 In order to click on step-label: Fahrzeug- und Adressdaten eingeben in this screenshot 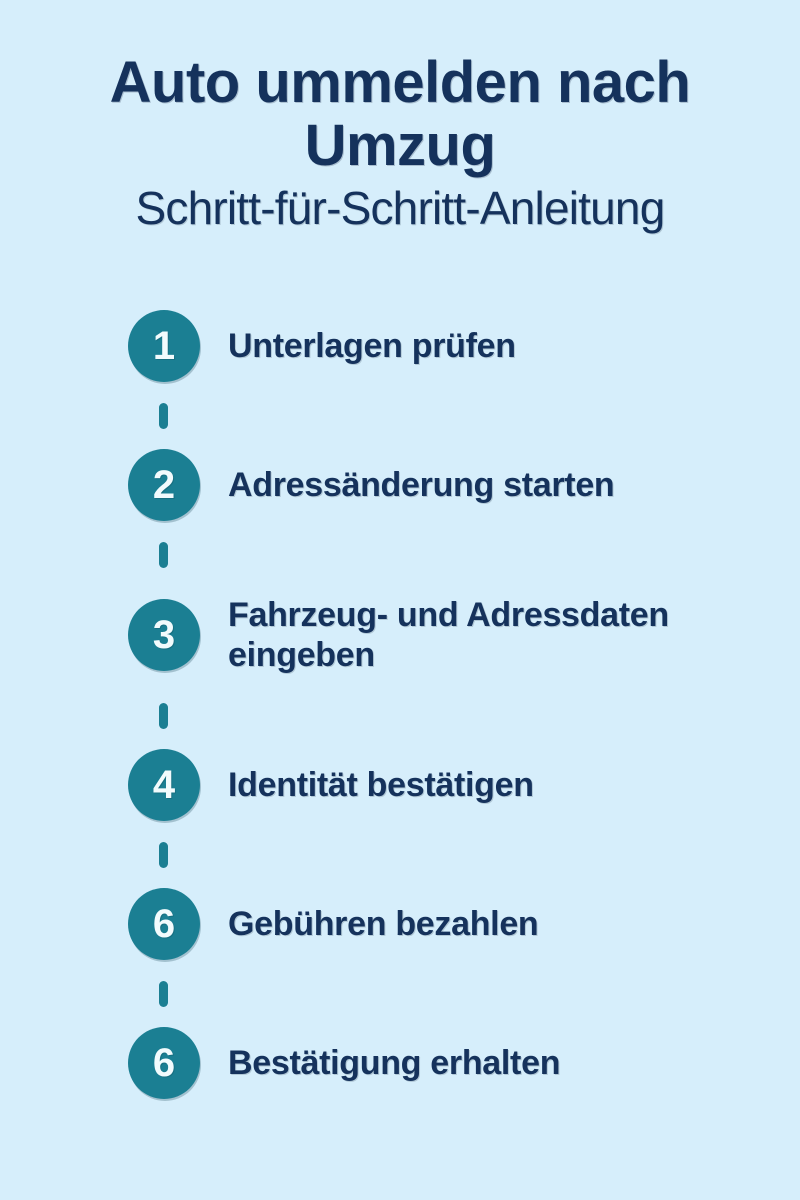, I will do `click(448, 634)`.